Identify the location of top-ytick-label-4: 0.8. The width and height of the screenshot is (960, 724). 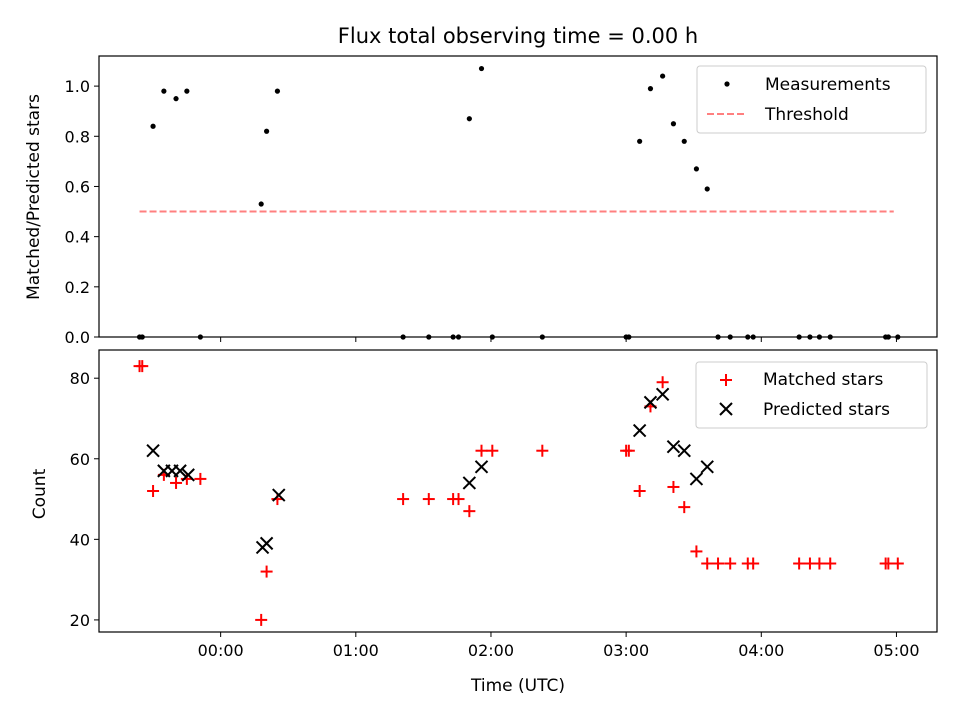
(77, 136).